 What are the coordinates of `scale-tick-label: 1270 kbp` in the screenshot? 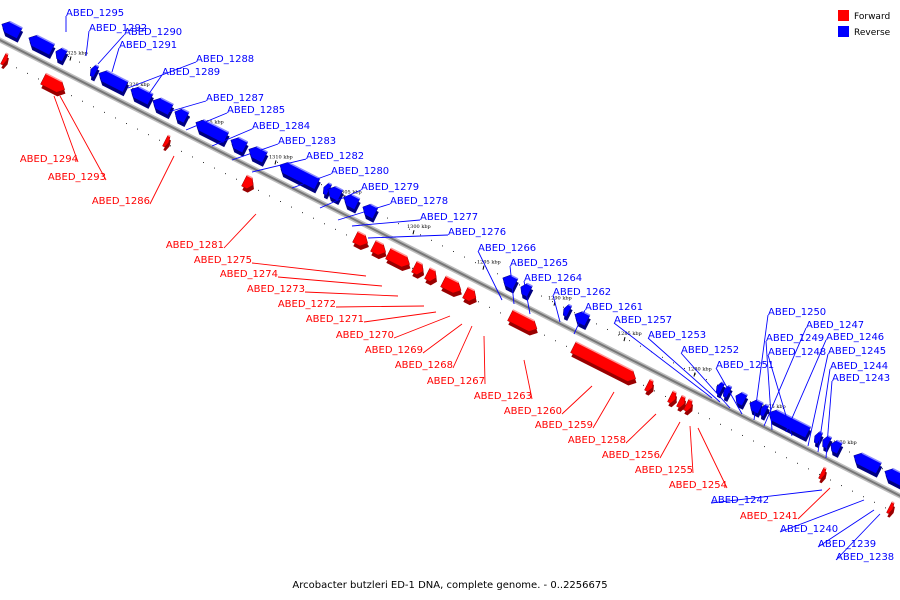 It's located at (845, 443).